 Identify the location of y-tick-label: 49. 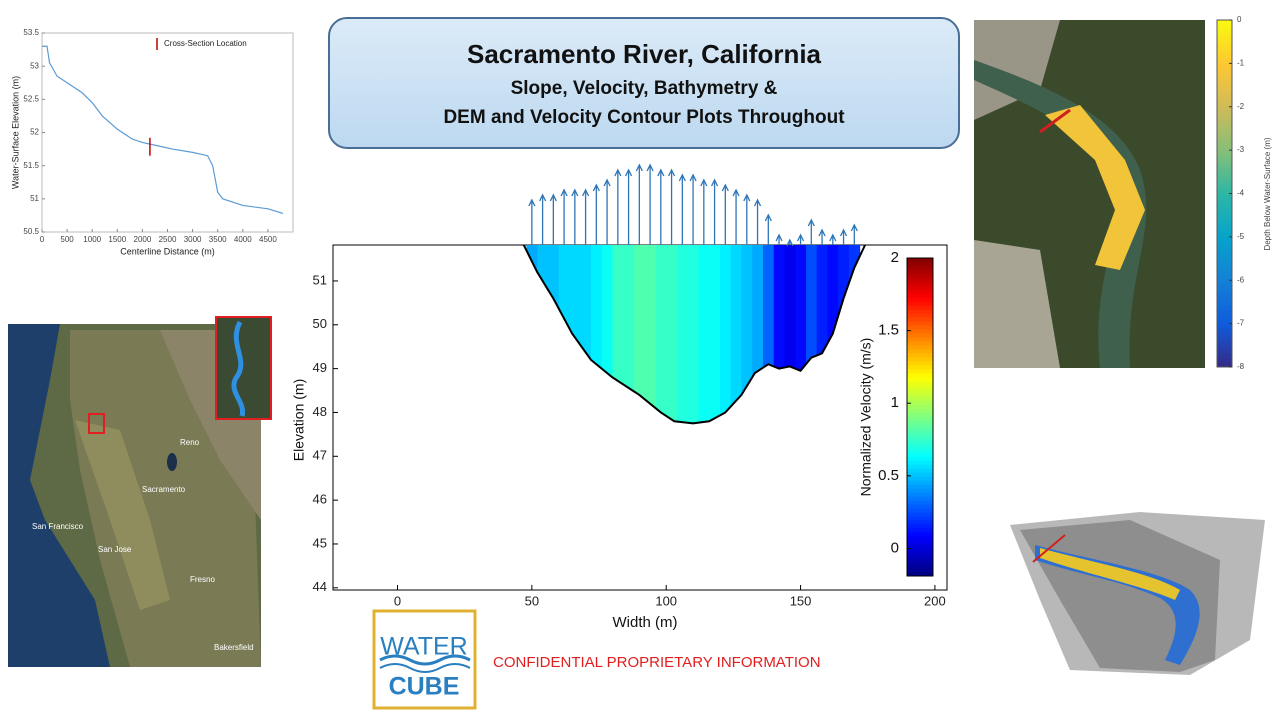
(320, 367).